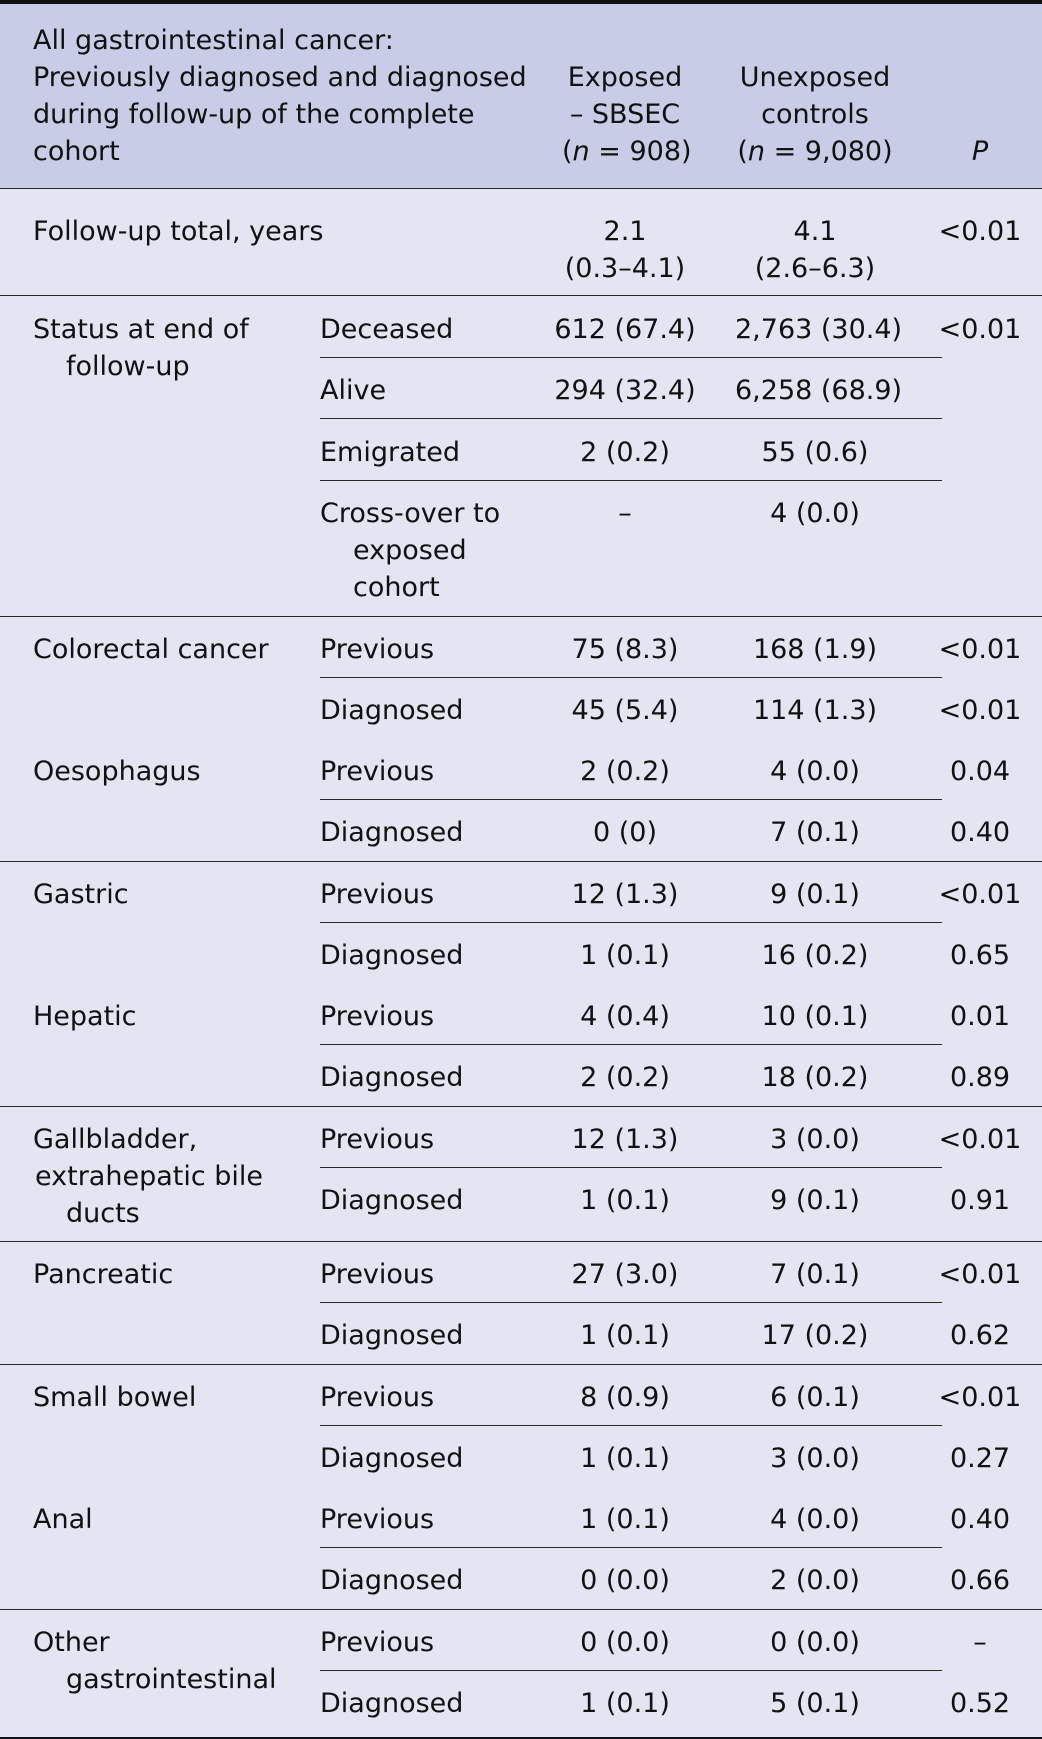 This screenshot has width=1042, height=1739. I want to click on group-label: Anal, so click(63, 1519).